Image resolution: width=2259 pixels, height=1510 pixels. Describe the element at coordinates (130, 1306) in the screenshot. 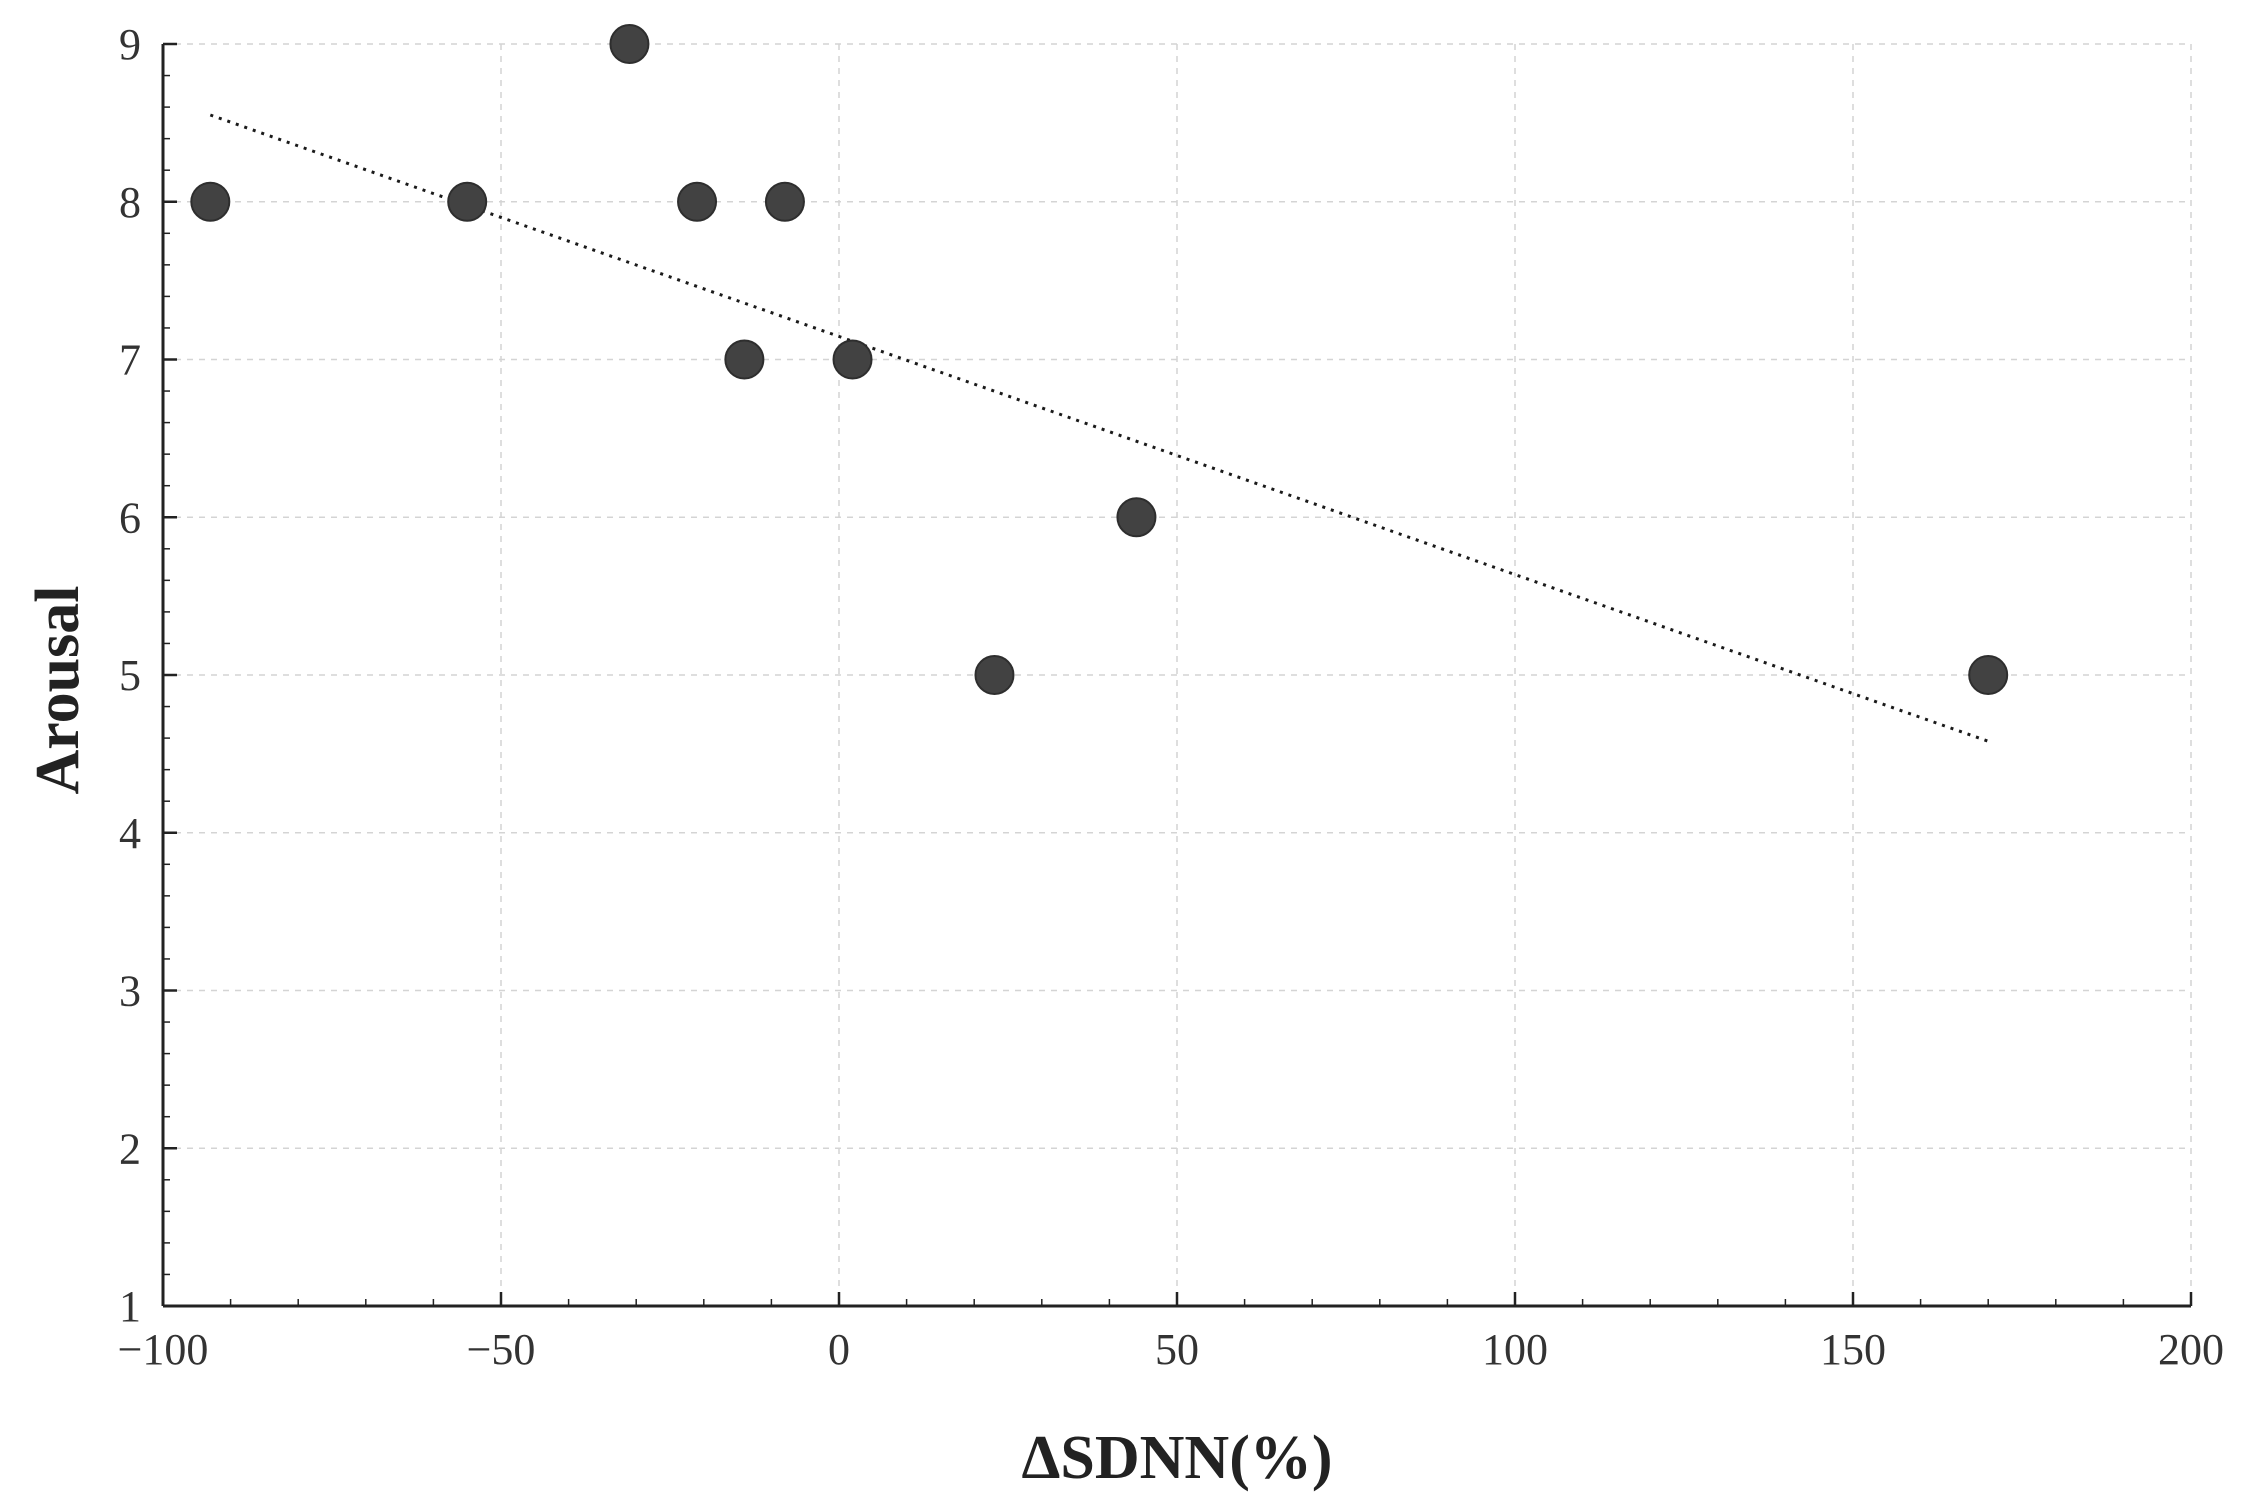

I see `y-tick-label: 1` at that location.